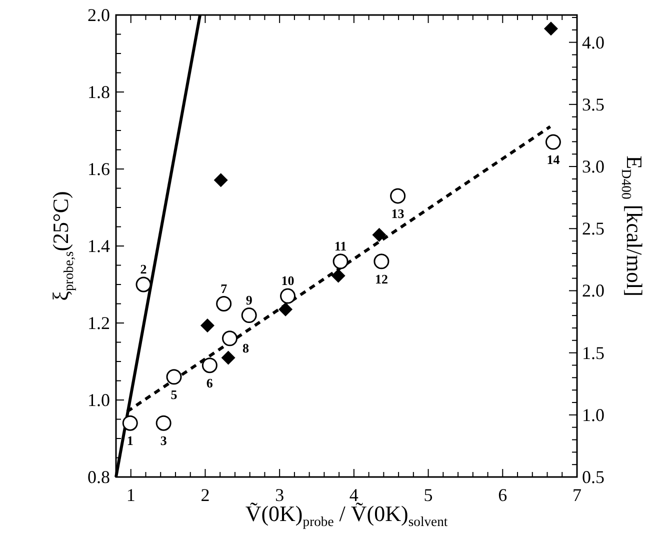 This screenshot has height=542, width=656. Describe the element at coordinates (577, 495) in the screenshot. I see `x-tick-label: 7` at that location.